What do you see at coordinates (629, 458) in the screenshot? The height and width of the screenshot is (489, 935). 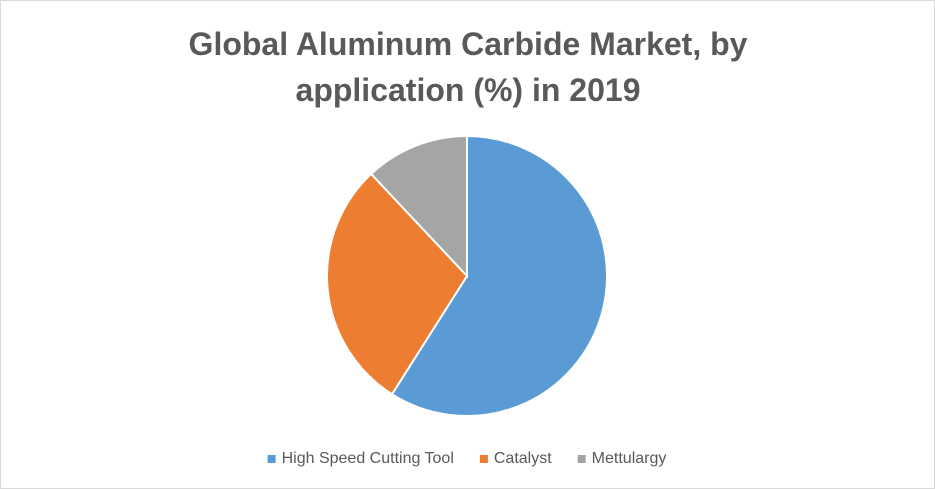 I see `legend-label: Mettulargy` at bounding box center [629, 458].